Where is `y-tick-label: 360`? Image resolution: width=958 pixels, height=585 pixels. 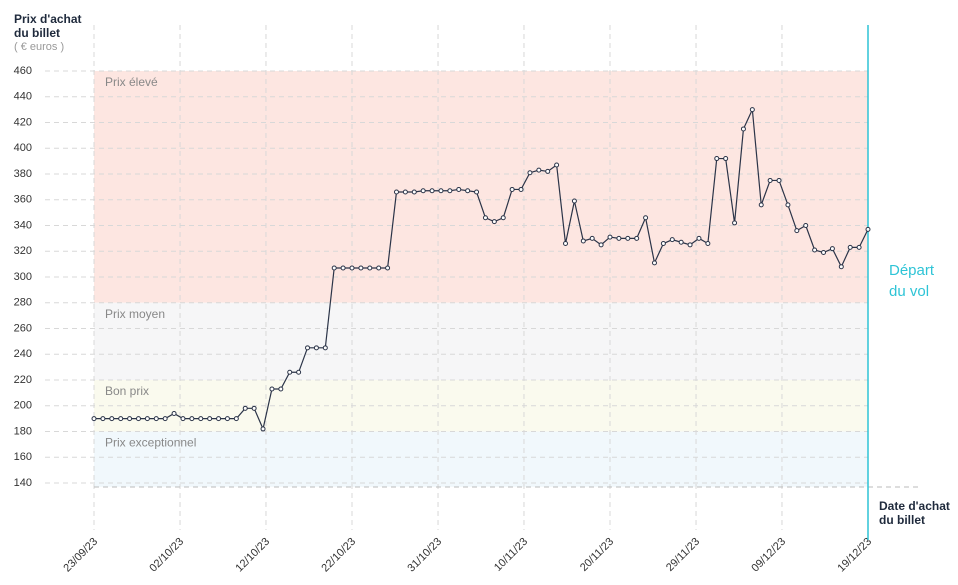 y-tick-label: 360 is located at coordinates (23, 200).